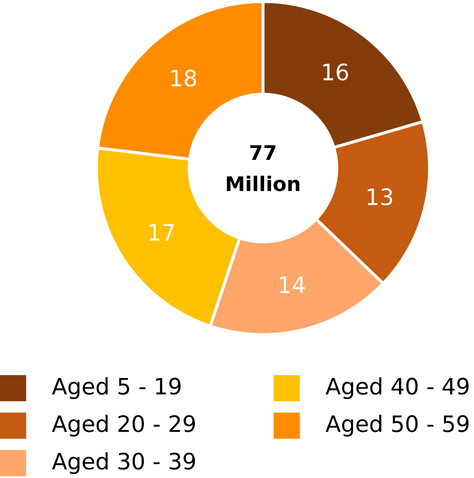 This screenshot has width=474, height=478. What do you see at coordinates (397, 388) in the screenshot?
I see `legend-label: Aged 40 - 49` at bounding box center [397, 388].